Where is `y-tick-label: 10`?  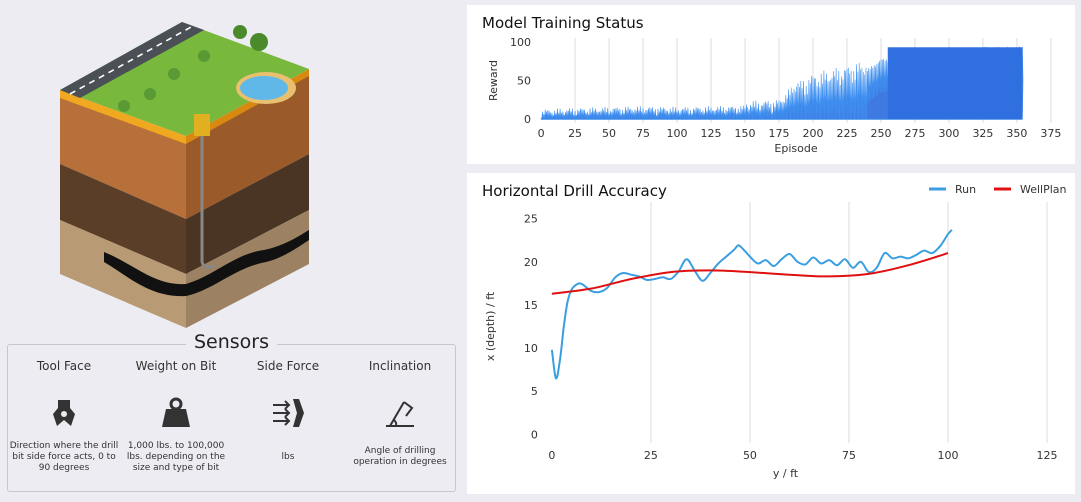 y-tick-label: 10 is located at coordinates (531, 348).